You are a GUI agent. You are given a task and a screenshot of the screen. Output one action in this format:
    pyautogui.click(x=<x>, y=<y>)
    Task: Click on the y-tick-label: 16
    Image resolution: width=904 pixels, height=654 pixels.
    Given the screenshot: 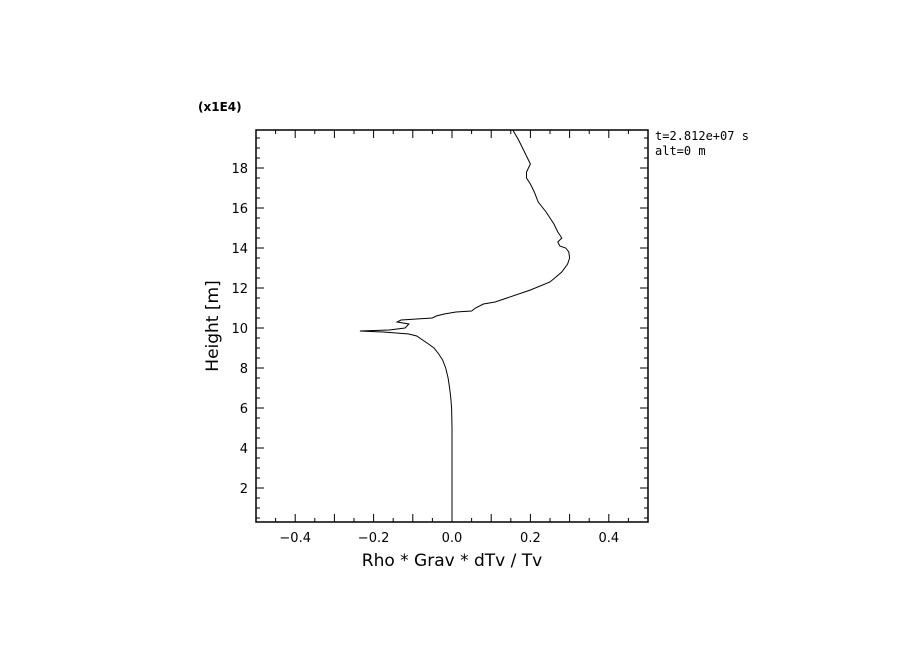 What is the action you would take?
    pyautogui.click(x=239, y=209)
    